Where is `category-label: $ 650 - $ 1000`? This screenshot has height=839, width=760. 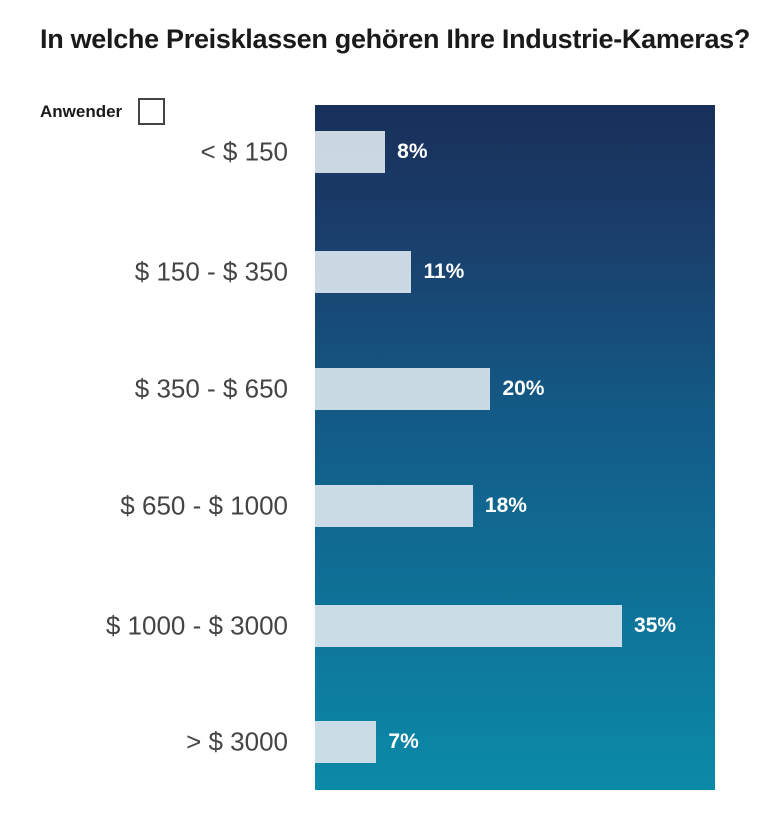 category-label: $ 650 - $ 1000 is located at coordinates (204, 505).